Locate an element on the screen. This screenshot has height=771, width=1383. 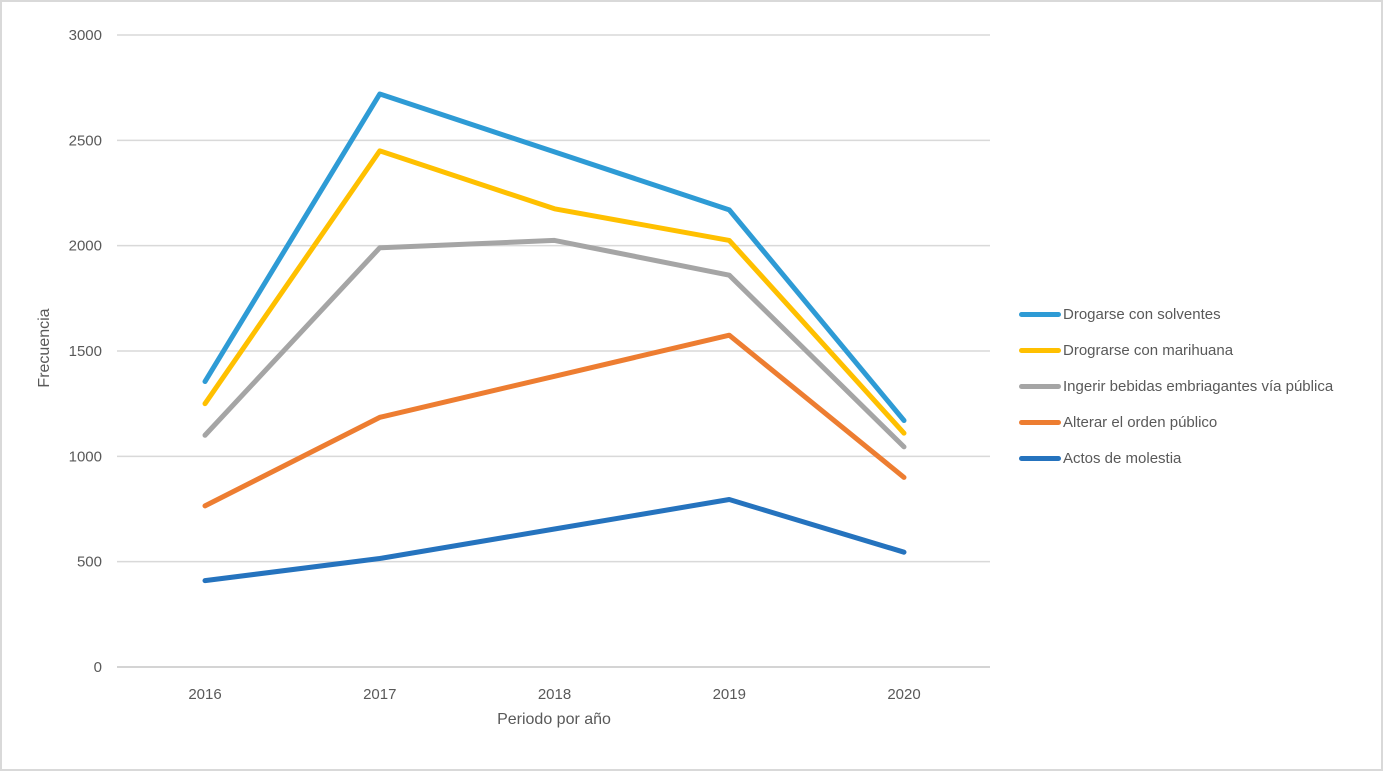
legend-label: Drogarse con solventes is located at coordinates (1142, 314).